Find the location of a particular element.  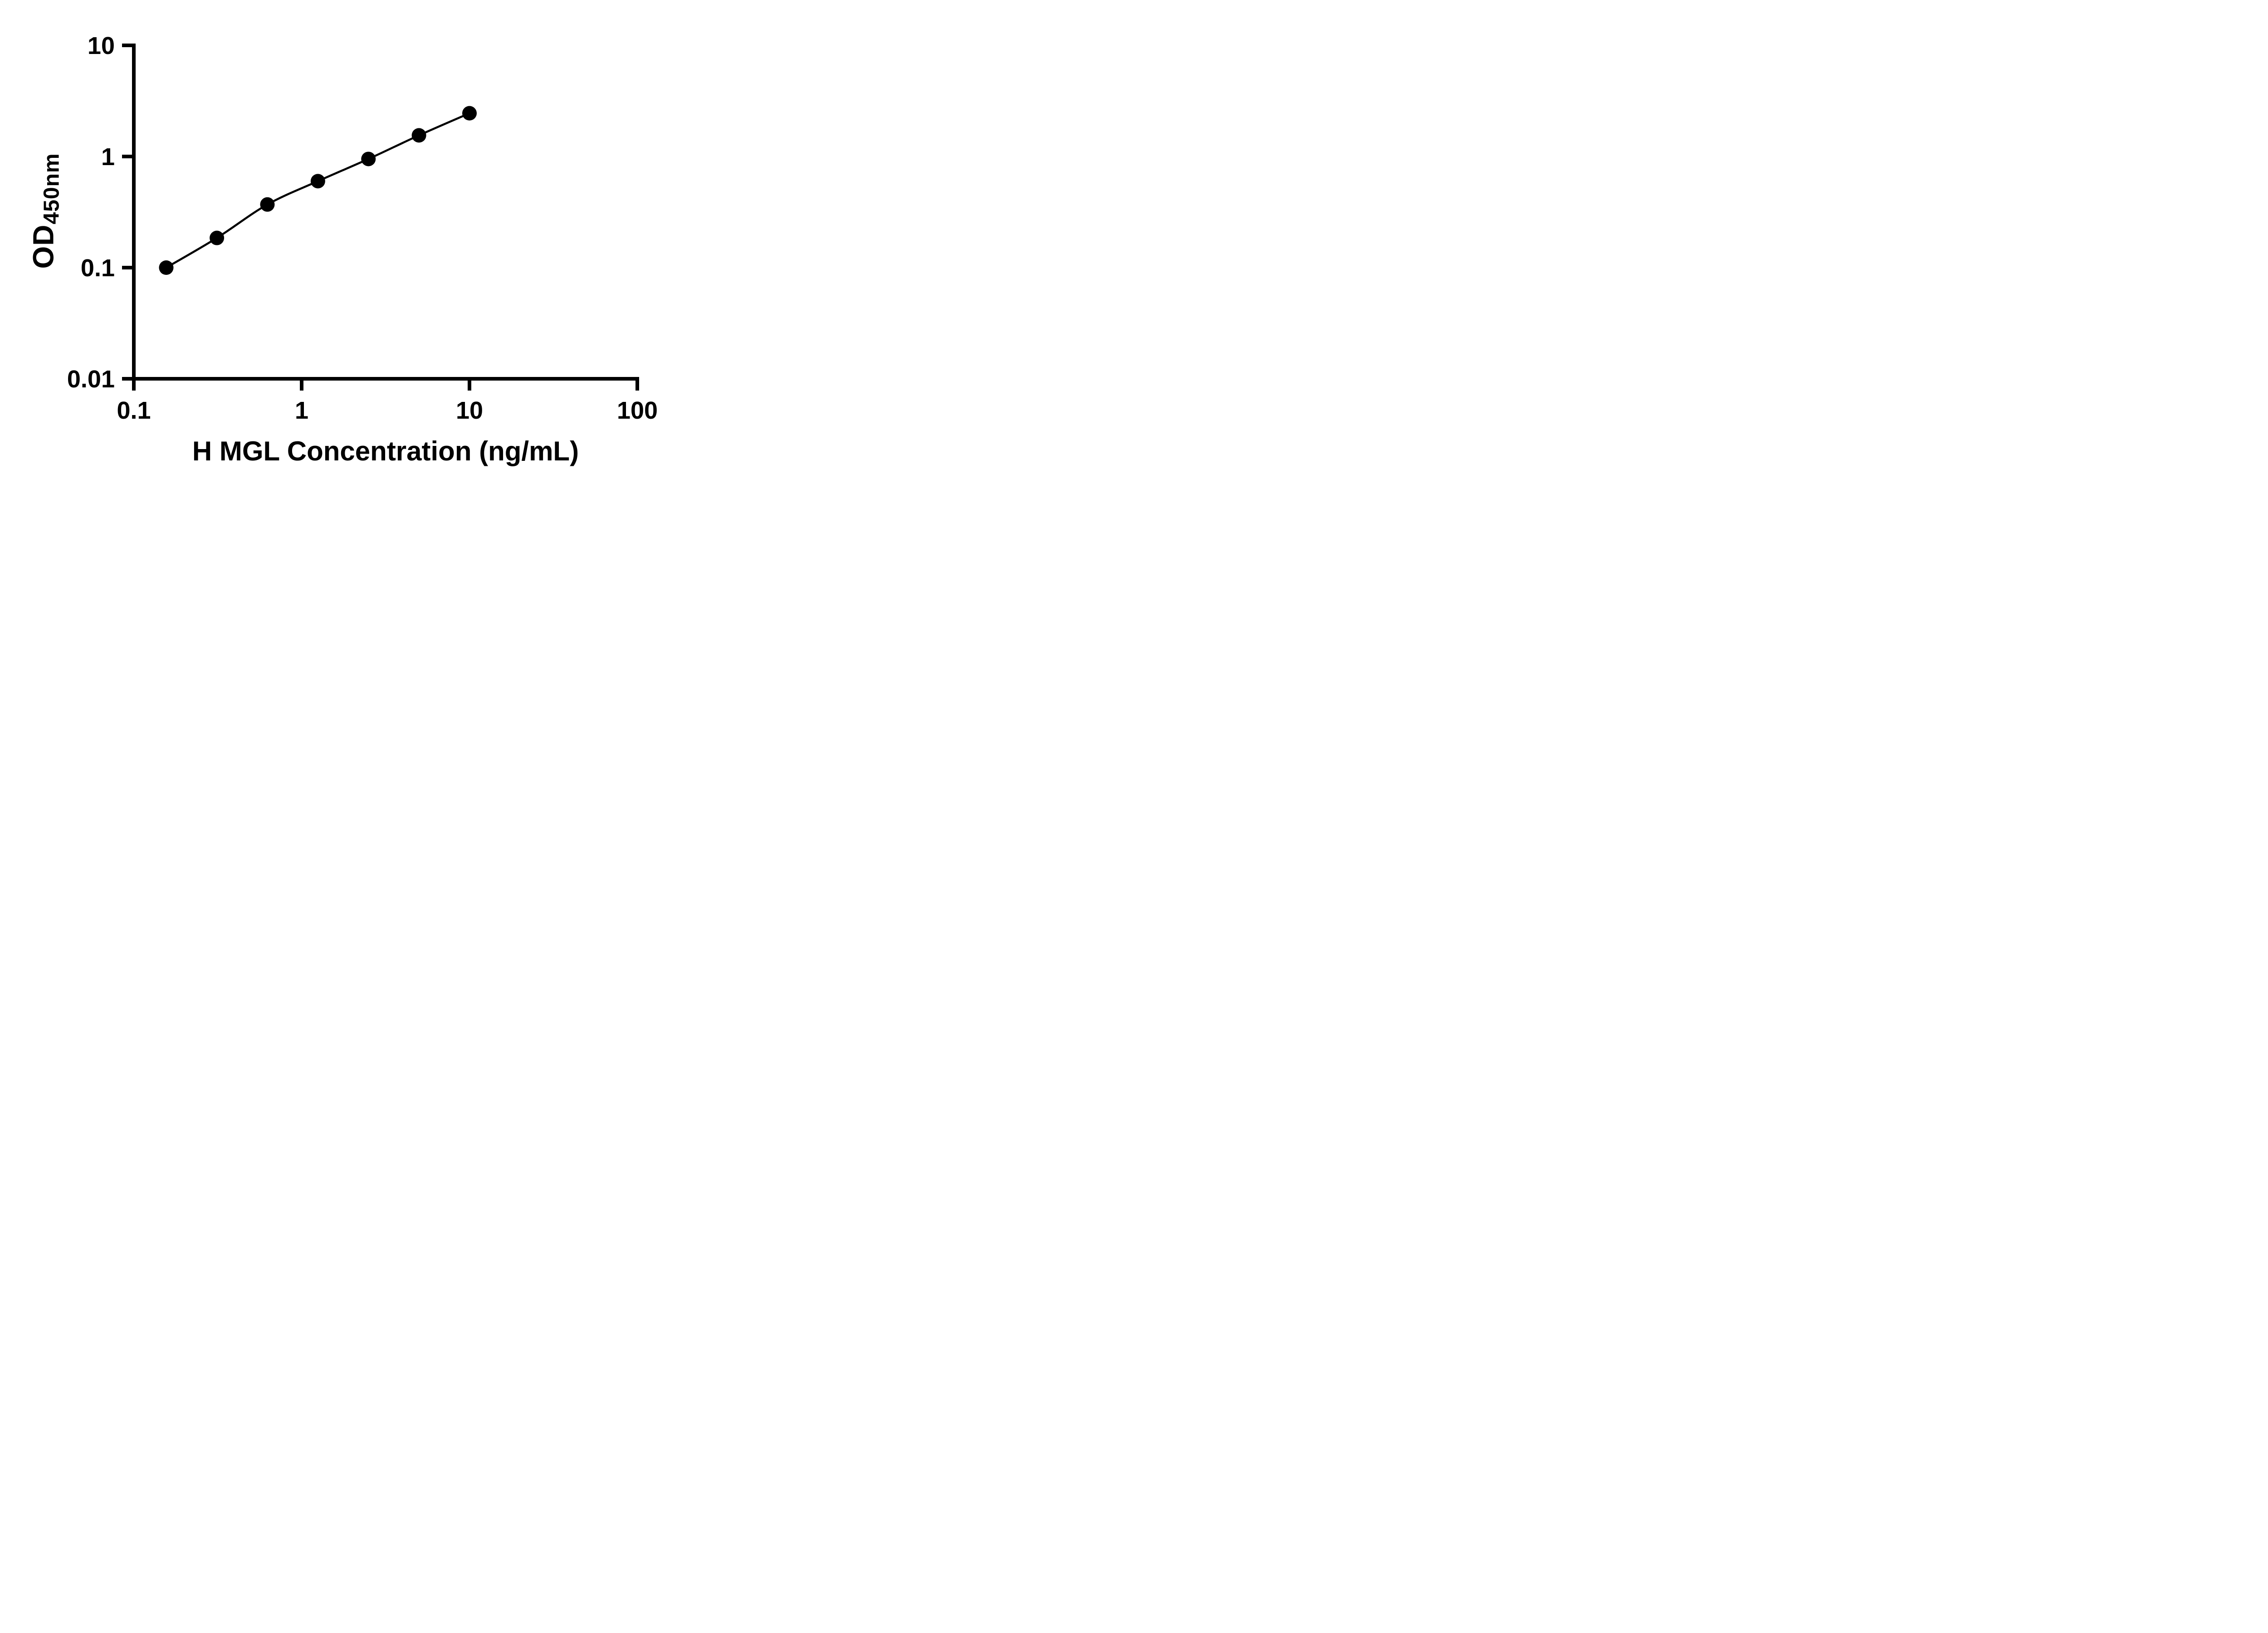

y-tick-label: 0.01 is located at coordinates (91, 379).